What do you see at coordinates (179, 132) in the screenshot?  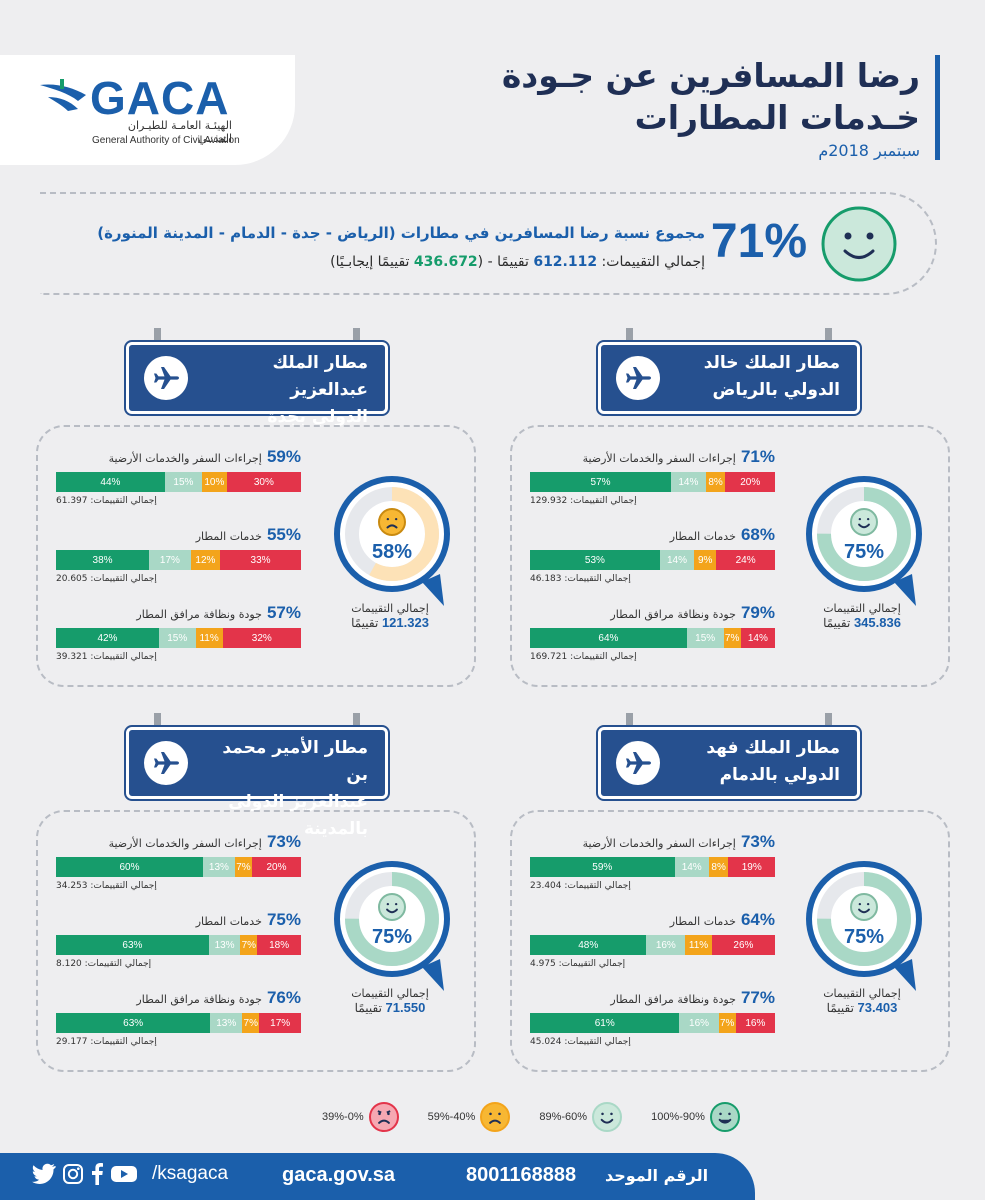 I see `brand-arabic-name: الهيئـة العامـة للطيـران المدنـي` at bounding box center [179, 132].